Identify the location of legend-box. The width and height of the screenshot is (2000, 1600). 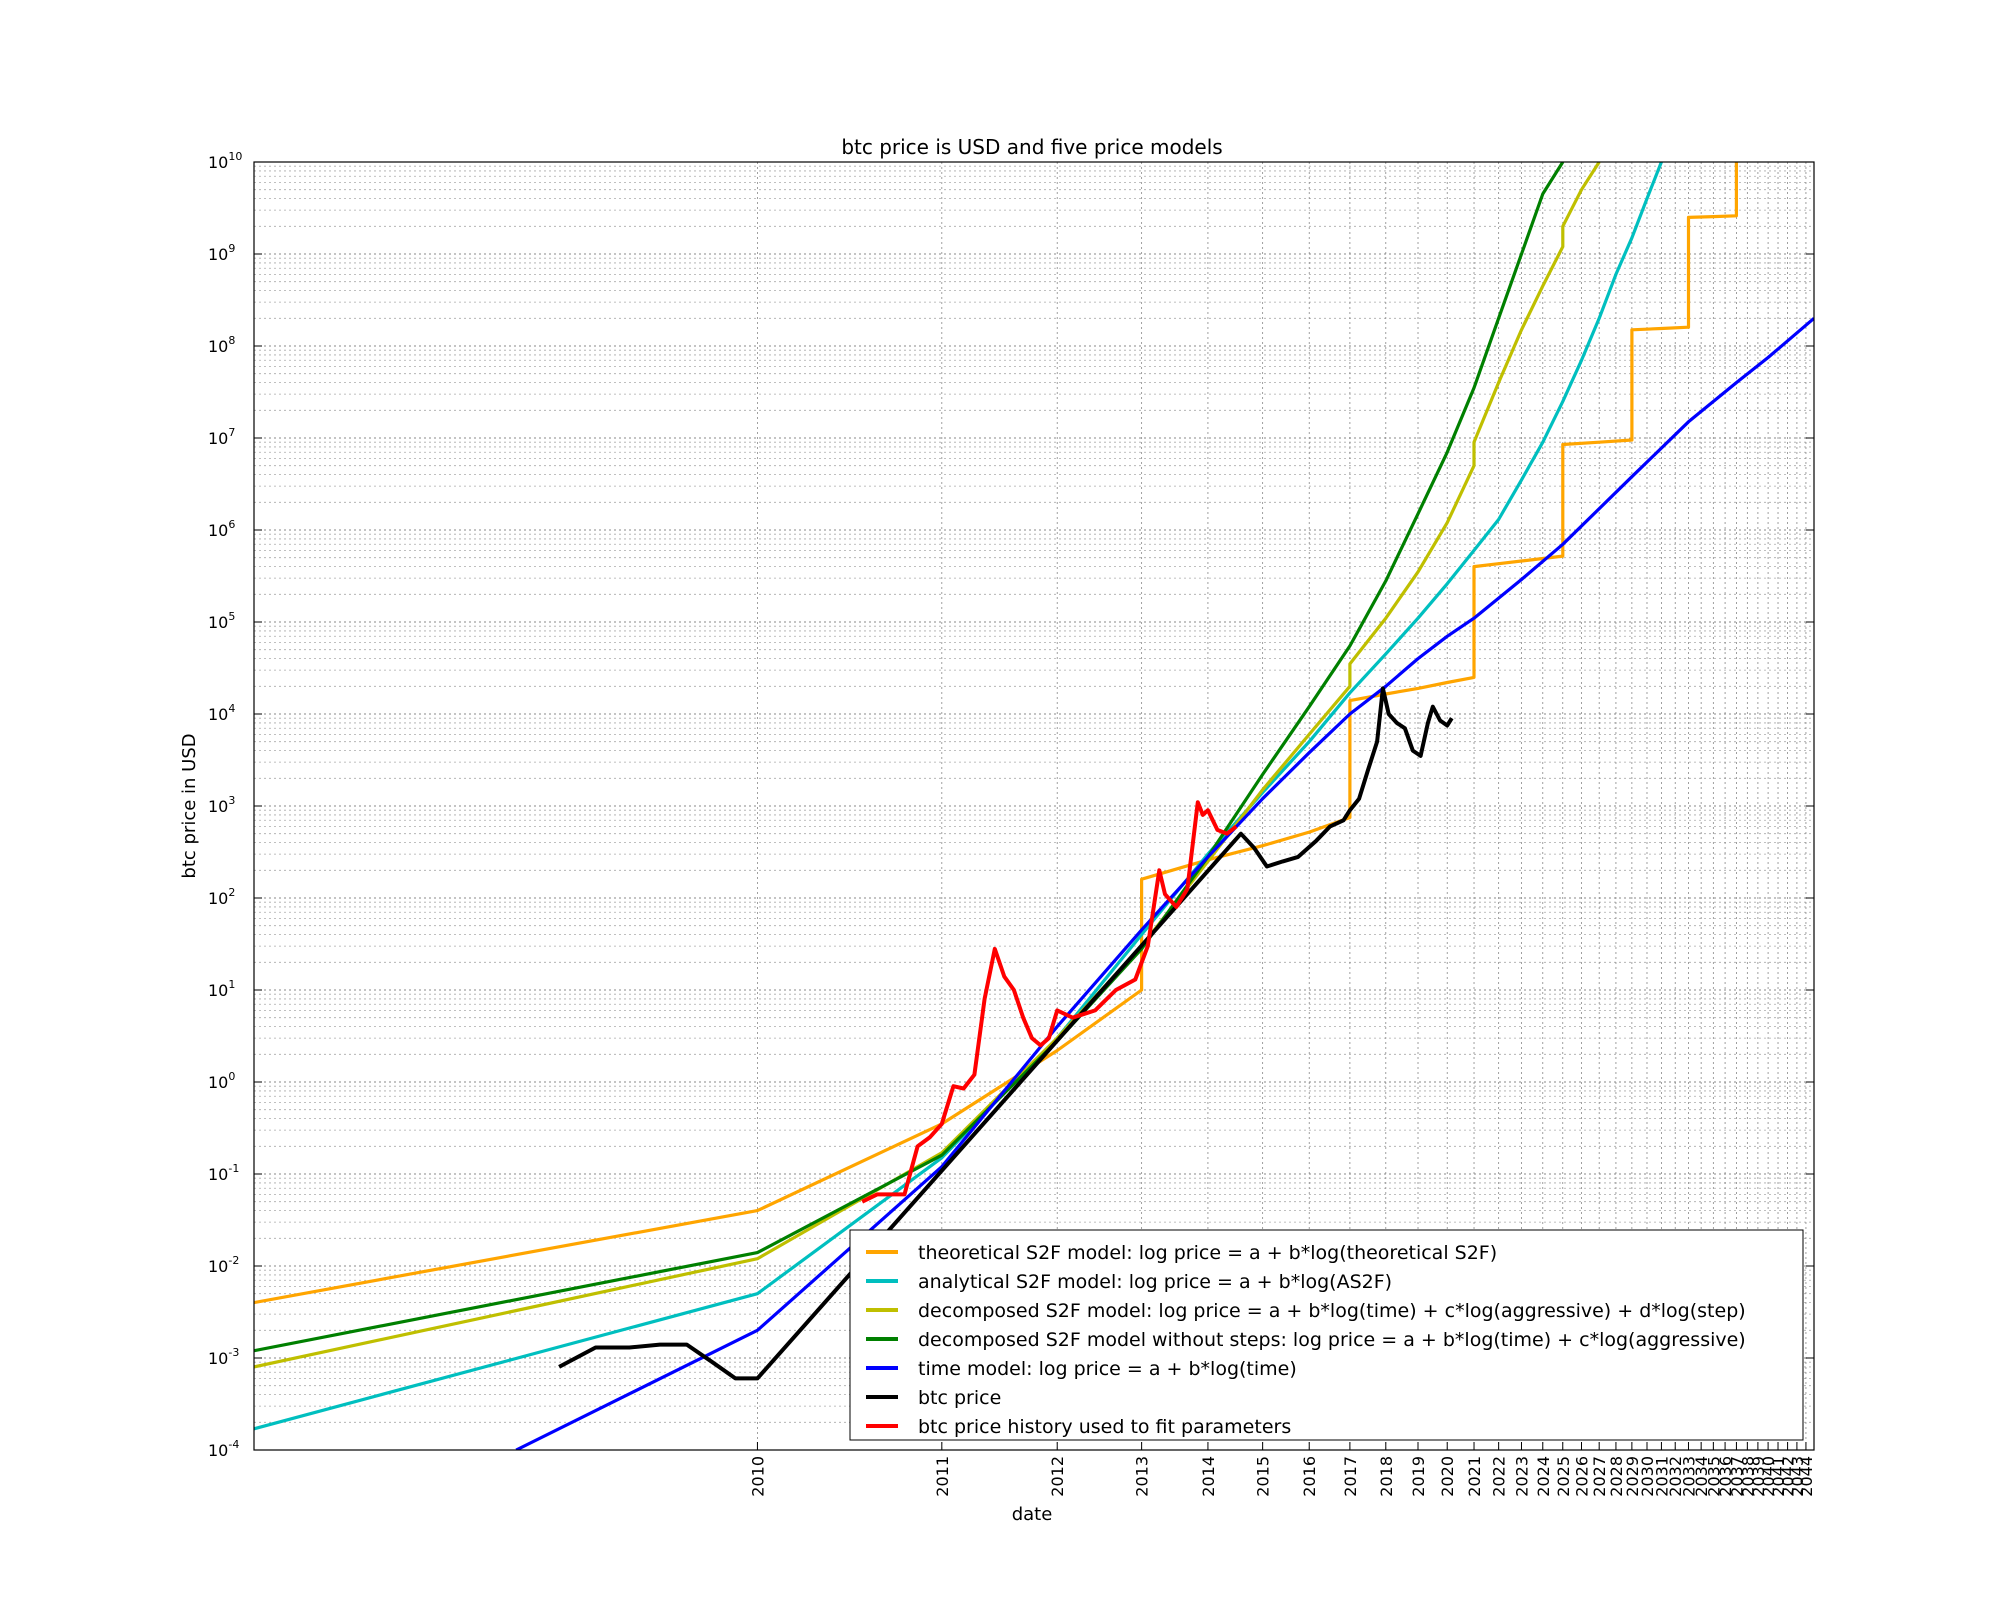
(1326, 1335).